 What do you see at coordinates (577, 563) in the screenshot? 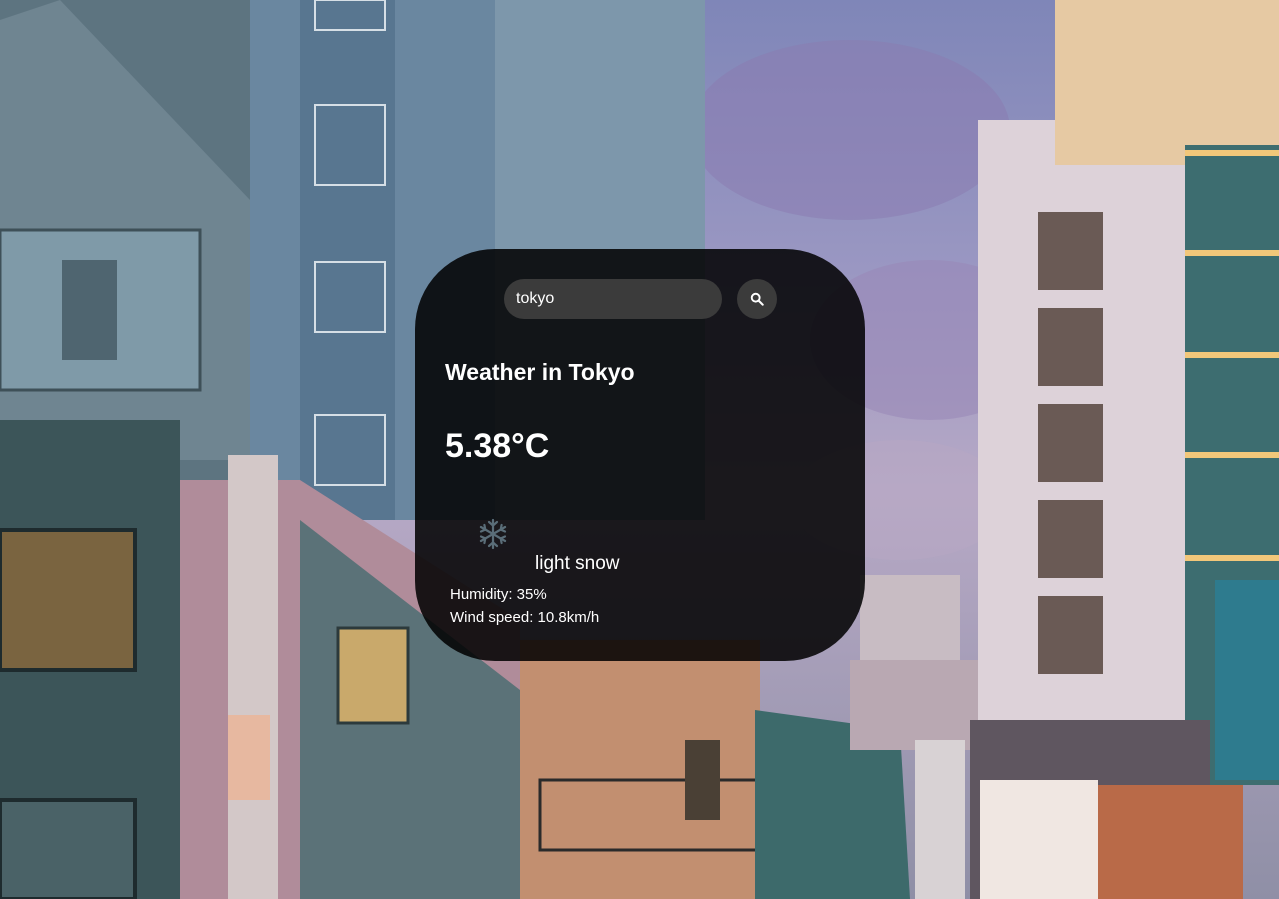
I see `weather-description: light snow` at bounding box center [577, 563].